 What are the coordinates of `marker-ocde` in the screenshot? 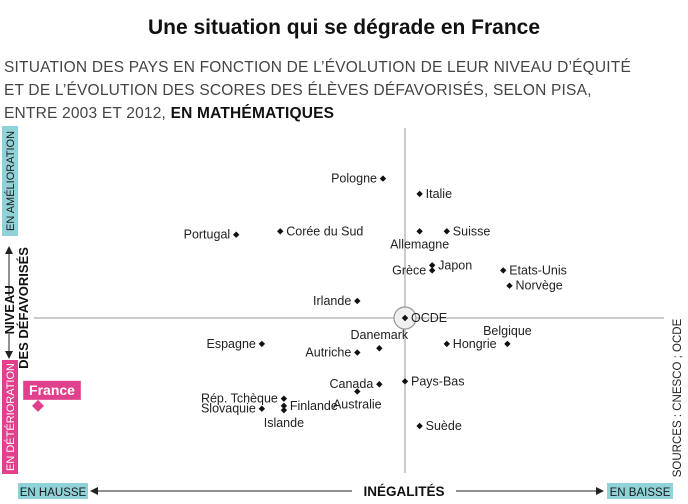 It's located at (405, 318).